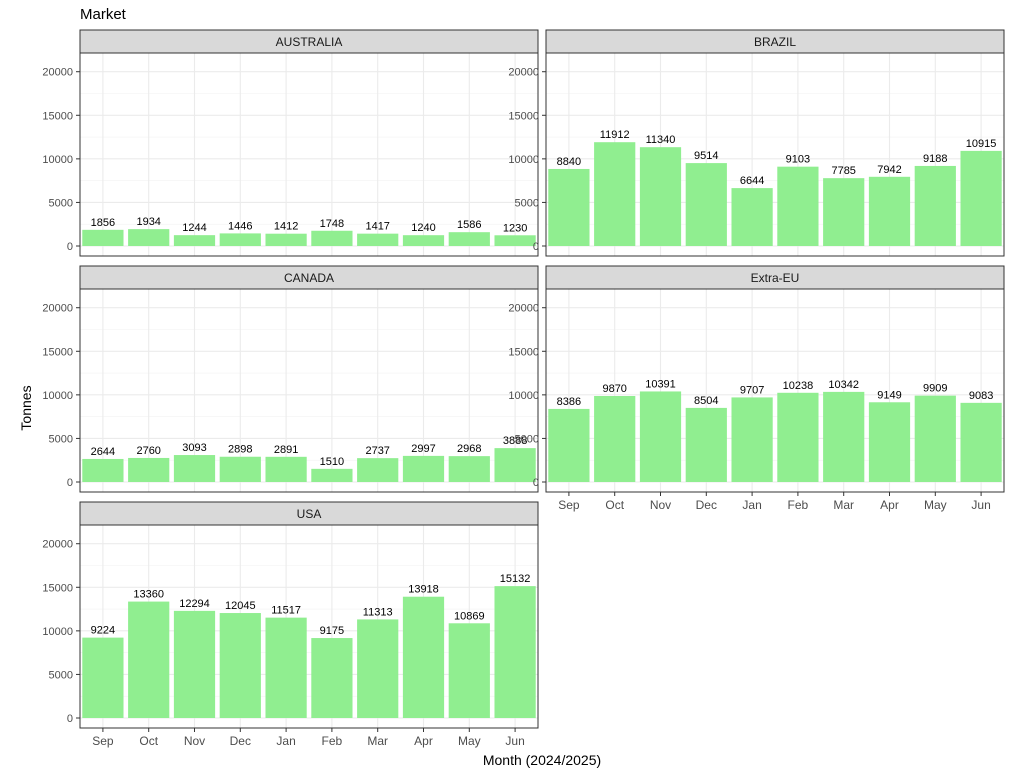 This screenshot has height=772, width=1024. What do you see at coordinates (798, 437) in the screenshot?
I see `bar-extra-eu-feb` at bounding box center [798, 437].